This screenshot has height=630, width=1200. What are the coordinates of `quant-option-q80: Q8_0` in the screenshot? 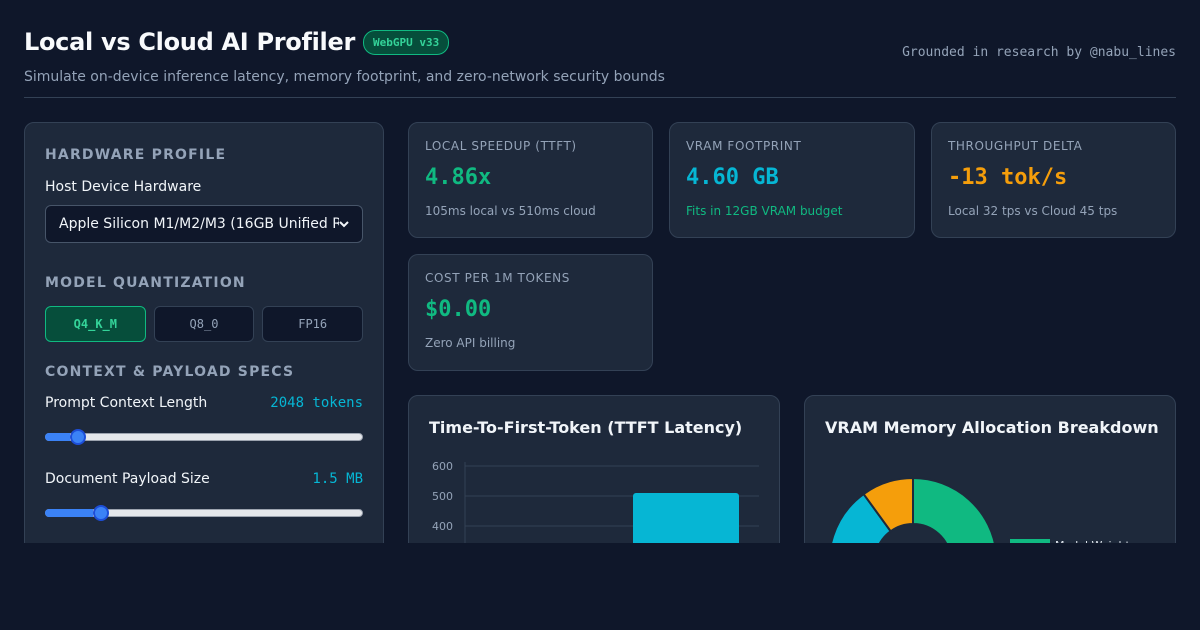 It's located at (204, 324).